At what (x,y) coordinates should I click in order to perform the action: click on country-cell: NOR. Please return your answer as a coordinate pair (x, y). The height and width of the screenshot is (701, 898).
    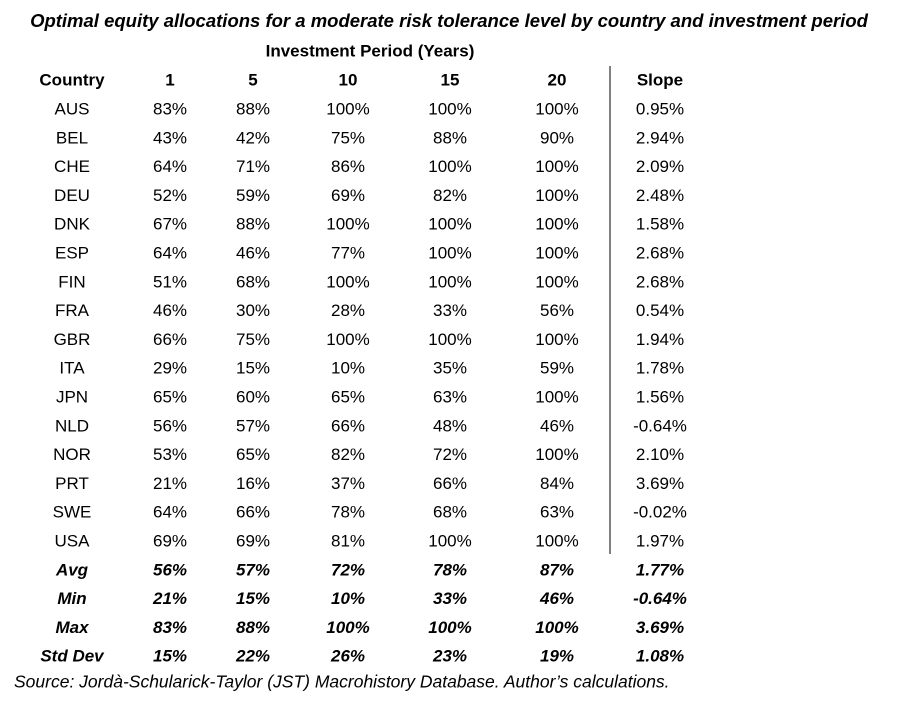
    Looking at the image, I should click on (72, 454).